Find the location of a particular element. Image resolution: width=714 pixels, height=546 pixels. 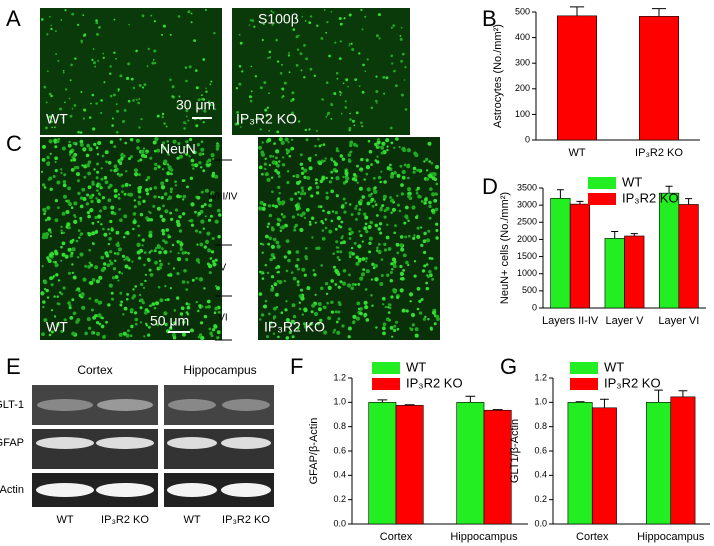

blot-band is located at coordinates (219, 449).